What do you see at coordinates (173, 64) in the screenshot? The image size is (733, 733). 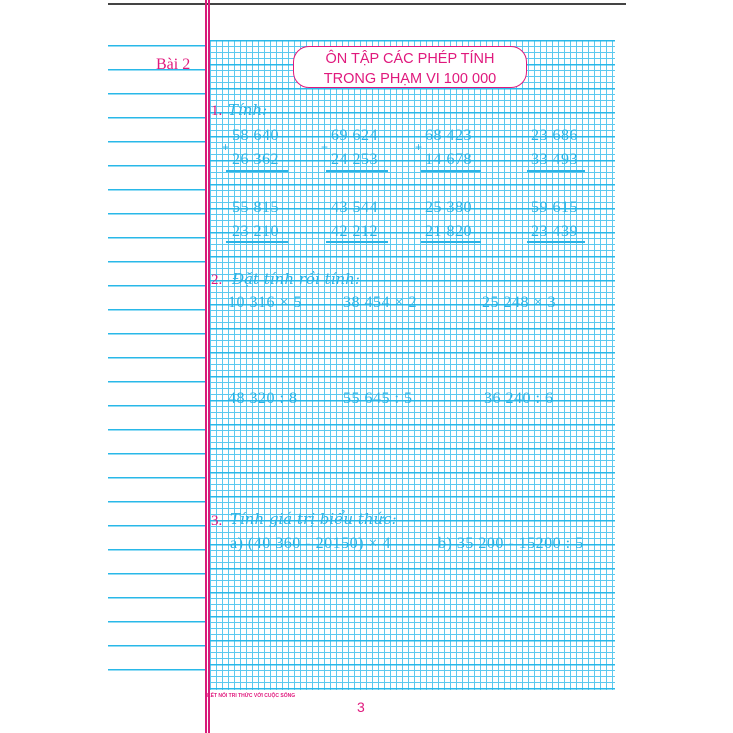 I see `lesson-label: Bài 2` at bounding box center [173, 64].